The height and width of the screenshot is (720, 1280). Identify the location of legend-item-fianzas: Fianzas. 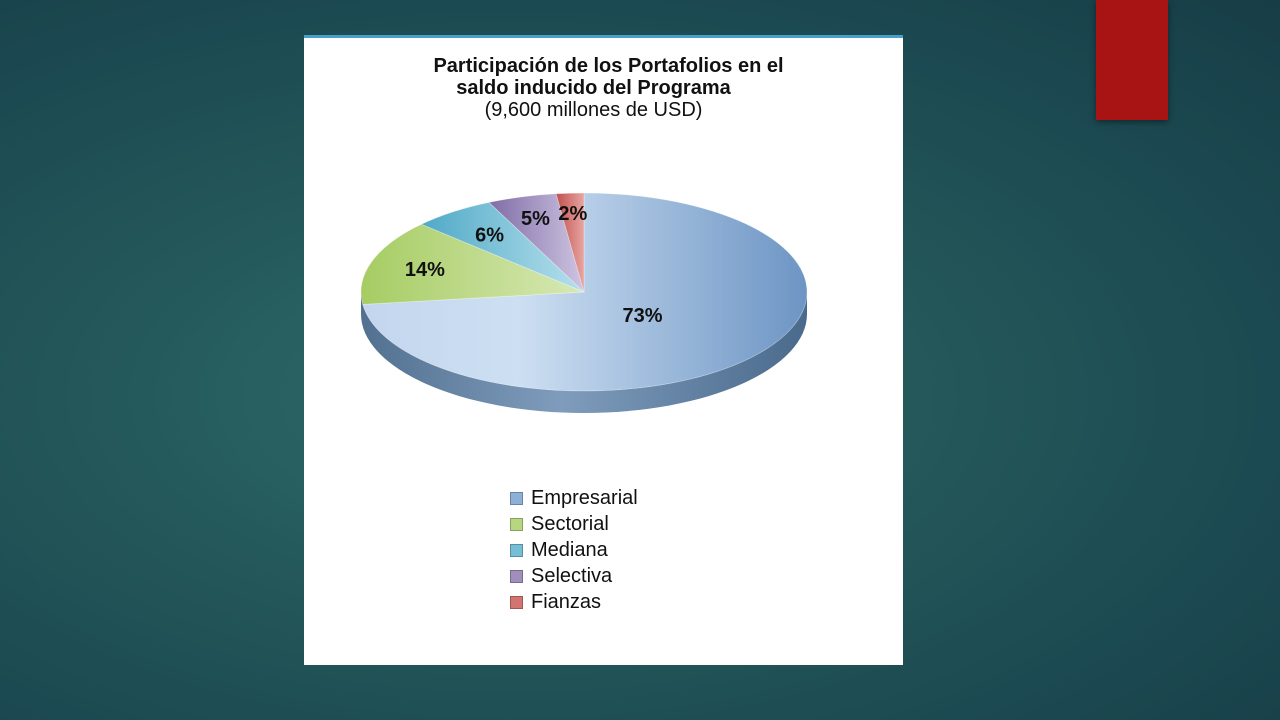
(574, 602).